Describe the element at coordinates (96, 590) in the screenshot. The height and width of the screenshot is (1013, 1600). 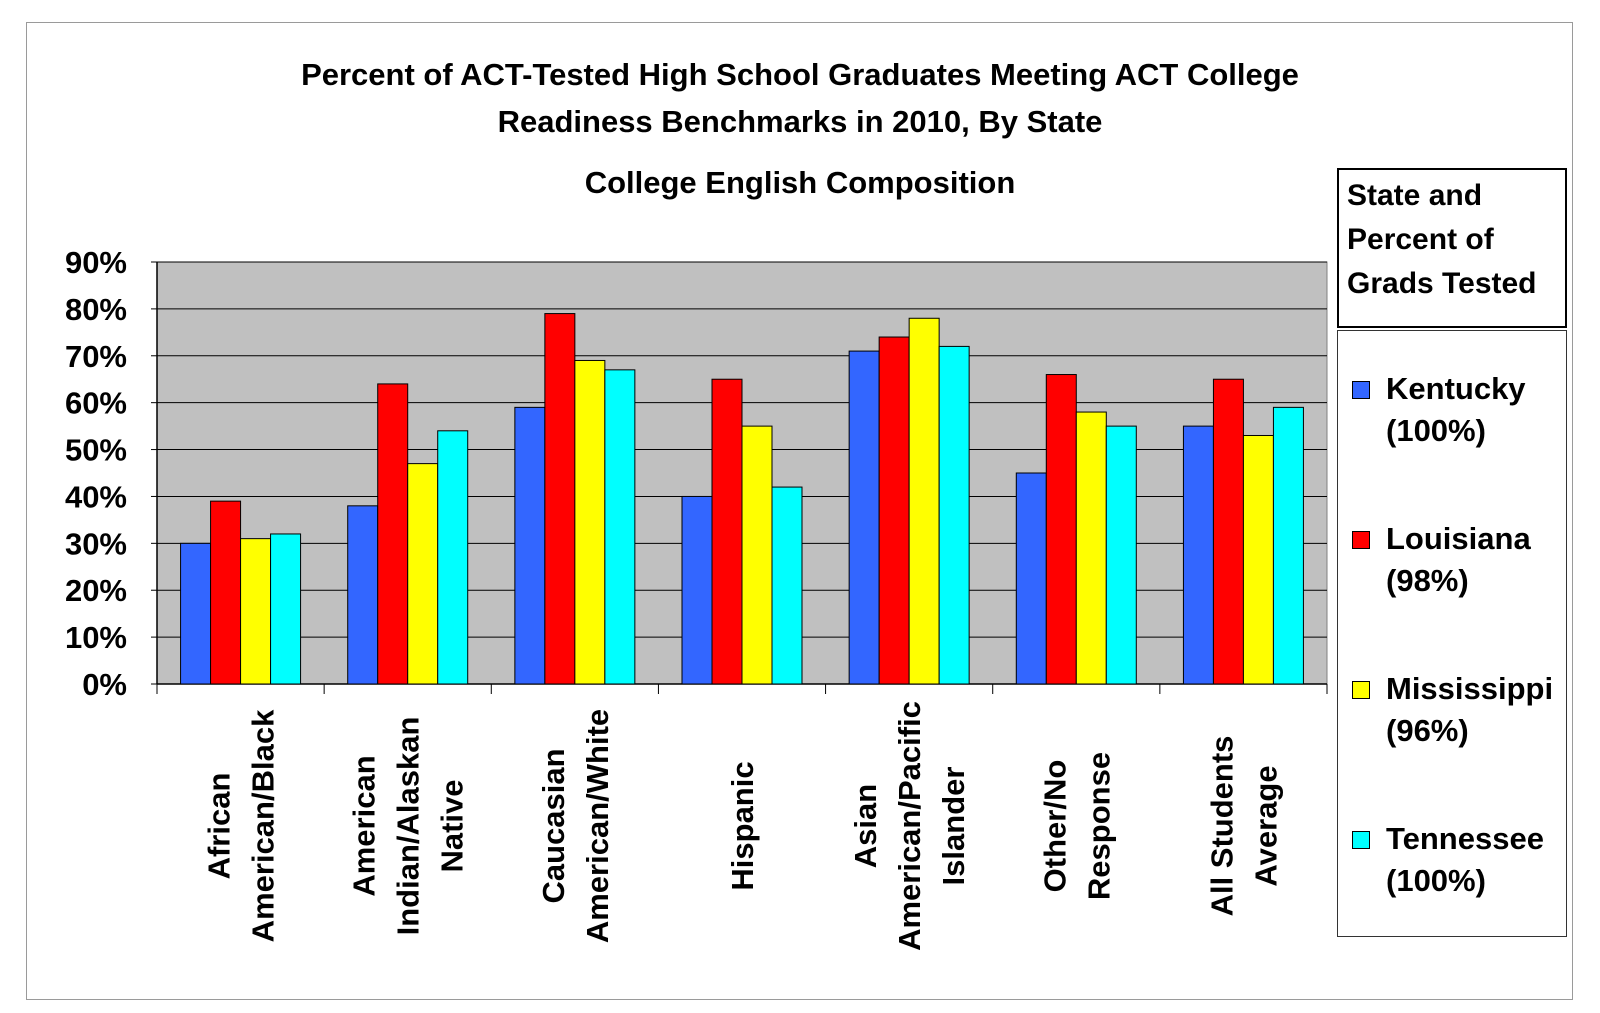
I see `y-tick-label: 20%` at that location.